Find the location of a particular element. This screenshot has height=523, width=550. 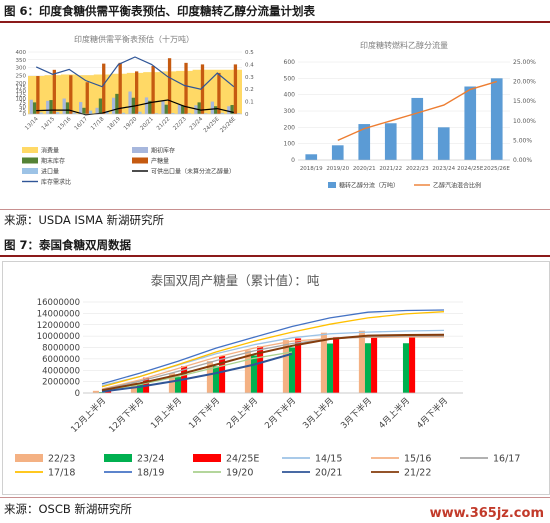

x-tick-label: 12月上半月 is located at coordinates (88, 414).